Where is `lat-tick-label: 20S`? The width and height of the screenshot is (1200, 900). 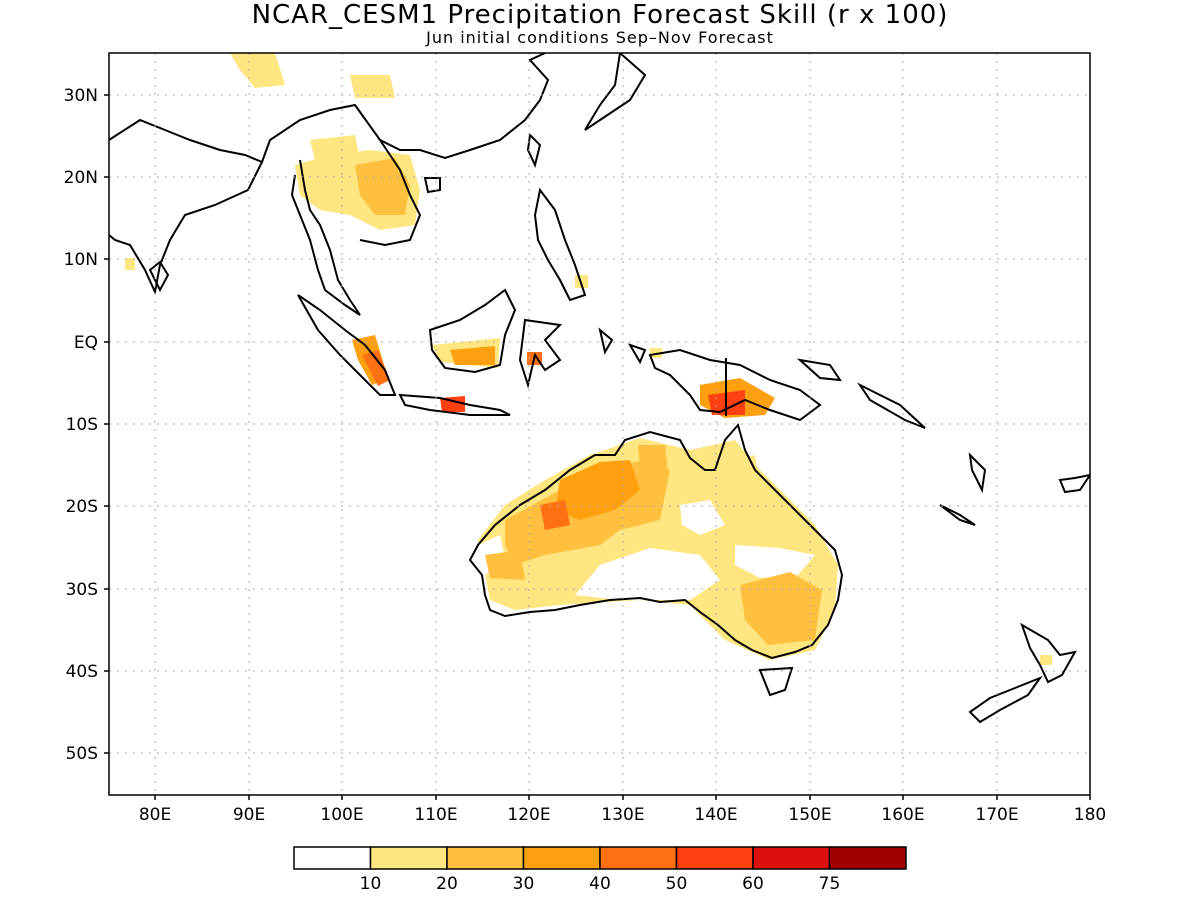
lat-tick-label: 20S is located at coordinates (82, 507).